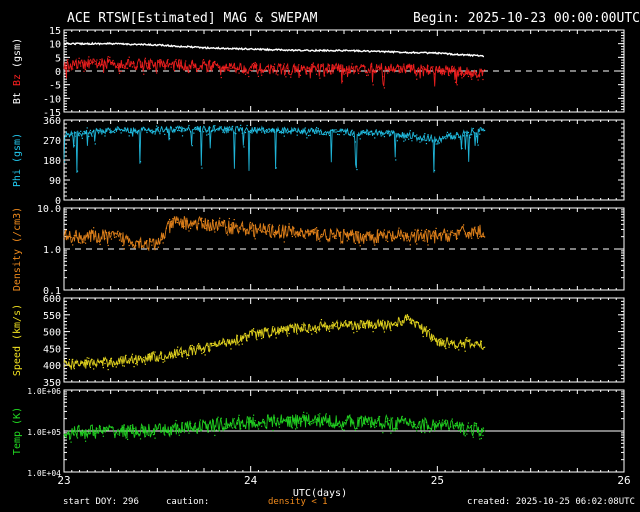  I want to click on series-line-bz, so click(274, 72).